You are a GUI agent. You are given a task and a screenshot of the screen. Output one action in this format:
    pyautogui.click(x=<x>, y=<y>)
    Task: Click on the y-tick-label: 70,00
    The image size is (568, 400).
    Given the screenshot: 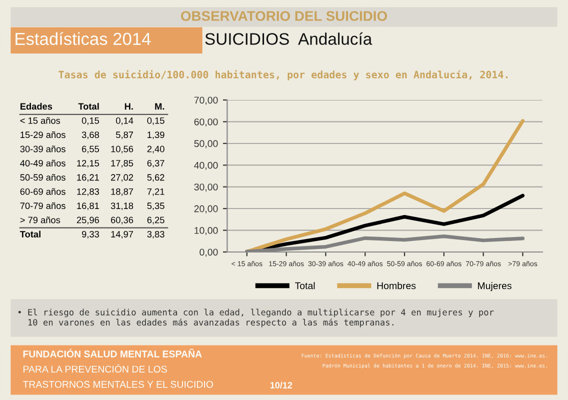 What is the action you would take?
    pyautogui.click(x=206, y=100)
    